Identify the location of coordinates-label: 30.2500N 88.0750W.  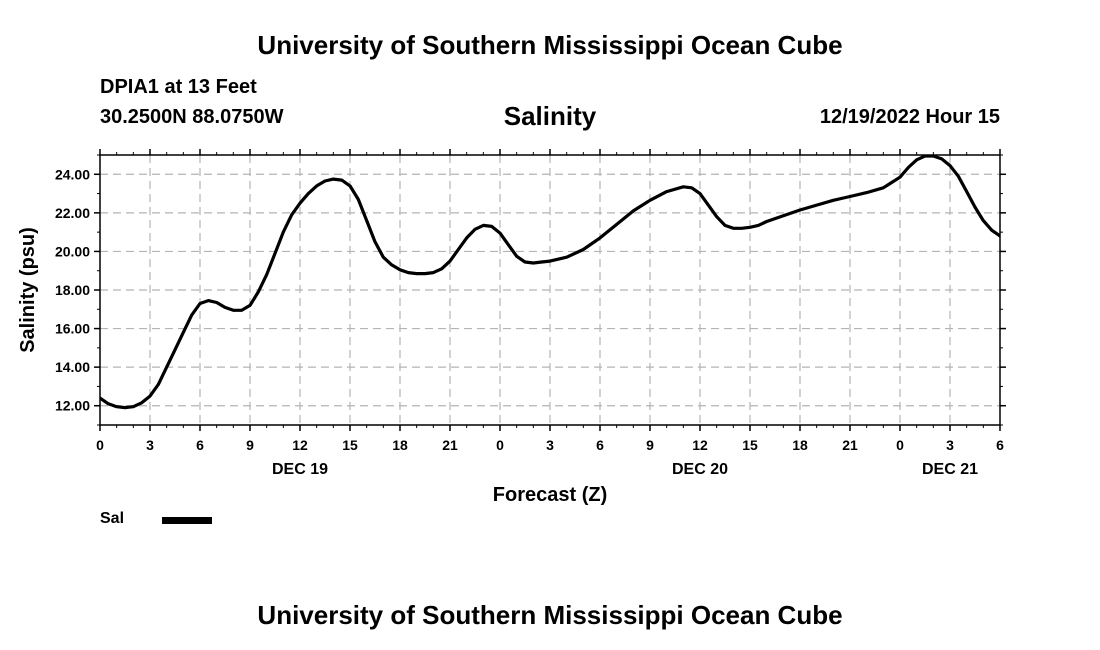
(192, 117).